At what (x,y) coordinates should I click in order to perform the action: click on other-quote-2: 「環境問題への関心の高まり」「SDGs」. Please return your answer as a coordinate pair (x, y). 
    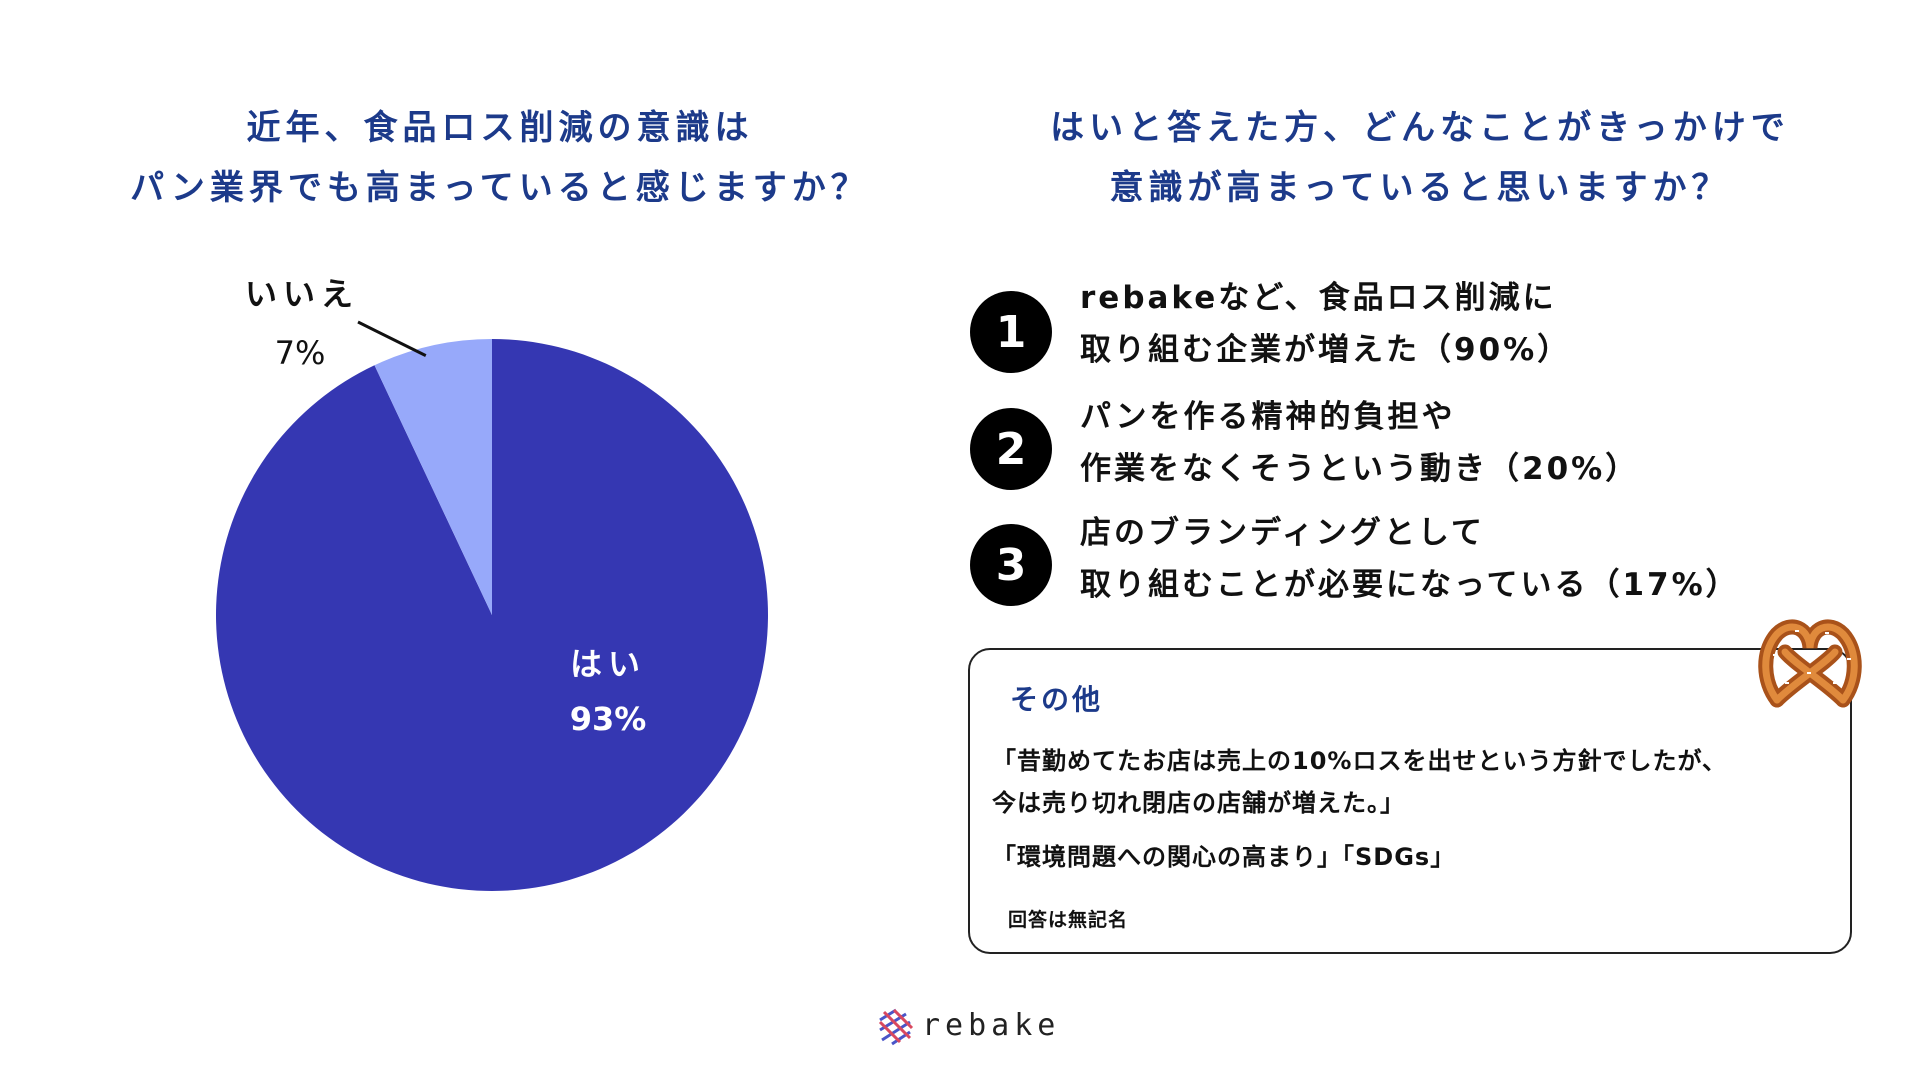
    Looking at the image, I should click on (1224, 857).